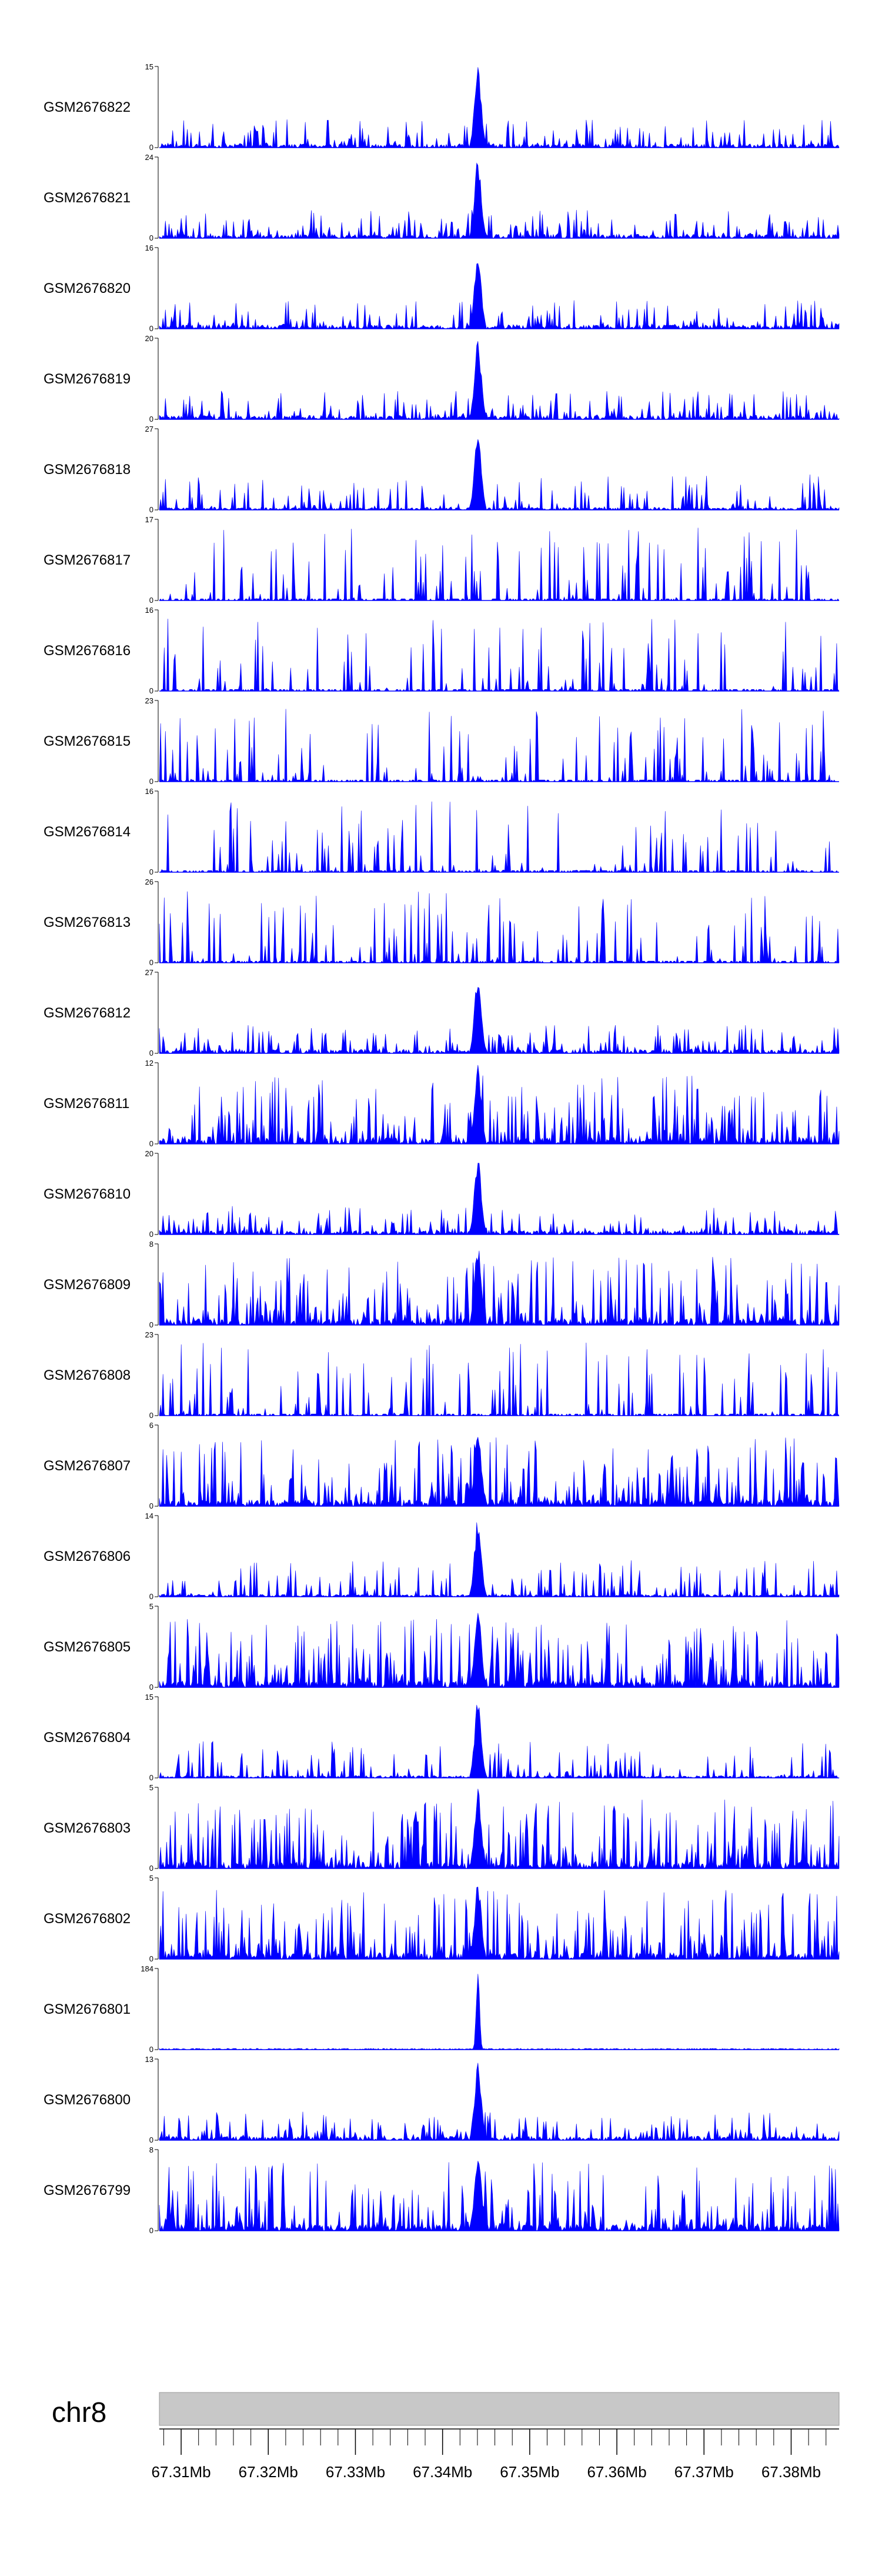 This screenshot has width=882, height=2576. Describe the element at coordinates (87, 1194) in the screenshot. I see `track-name-label: GSM2676810` at that location.